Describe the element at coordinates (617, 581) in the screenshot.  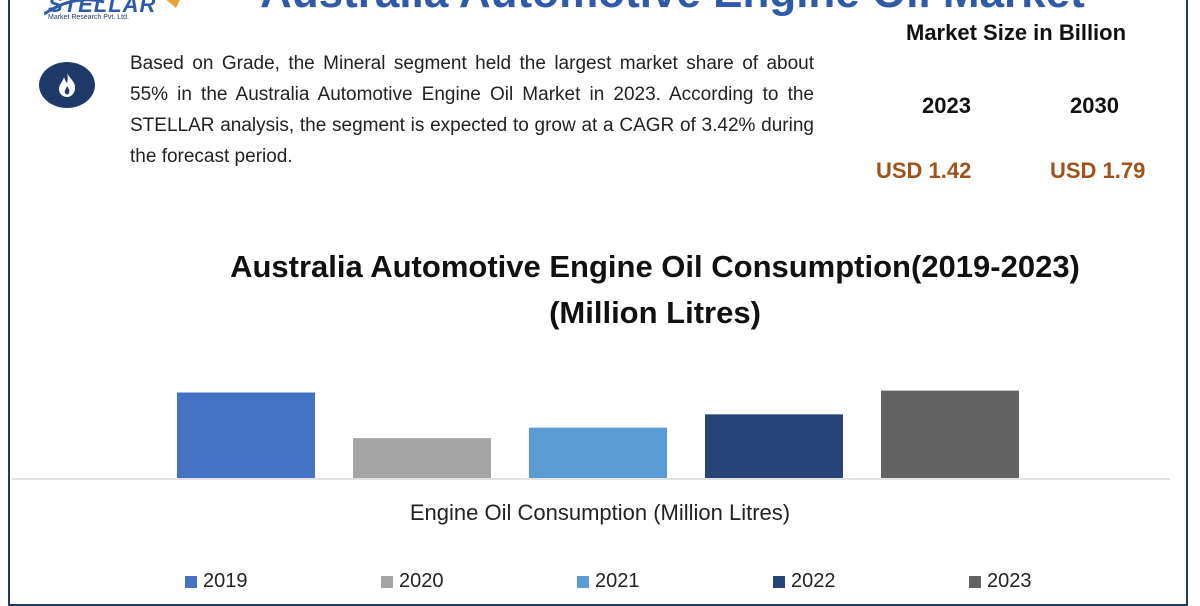
I see `legend-label: 2021` at that location.